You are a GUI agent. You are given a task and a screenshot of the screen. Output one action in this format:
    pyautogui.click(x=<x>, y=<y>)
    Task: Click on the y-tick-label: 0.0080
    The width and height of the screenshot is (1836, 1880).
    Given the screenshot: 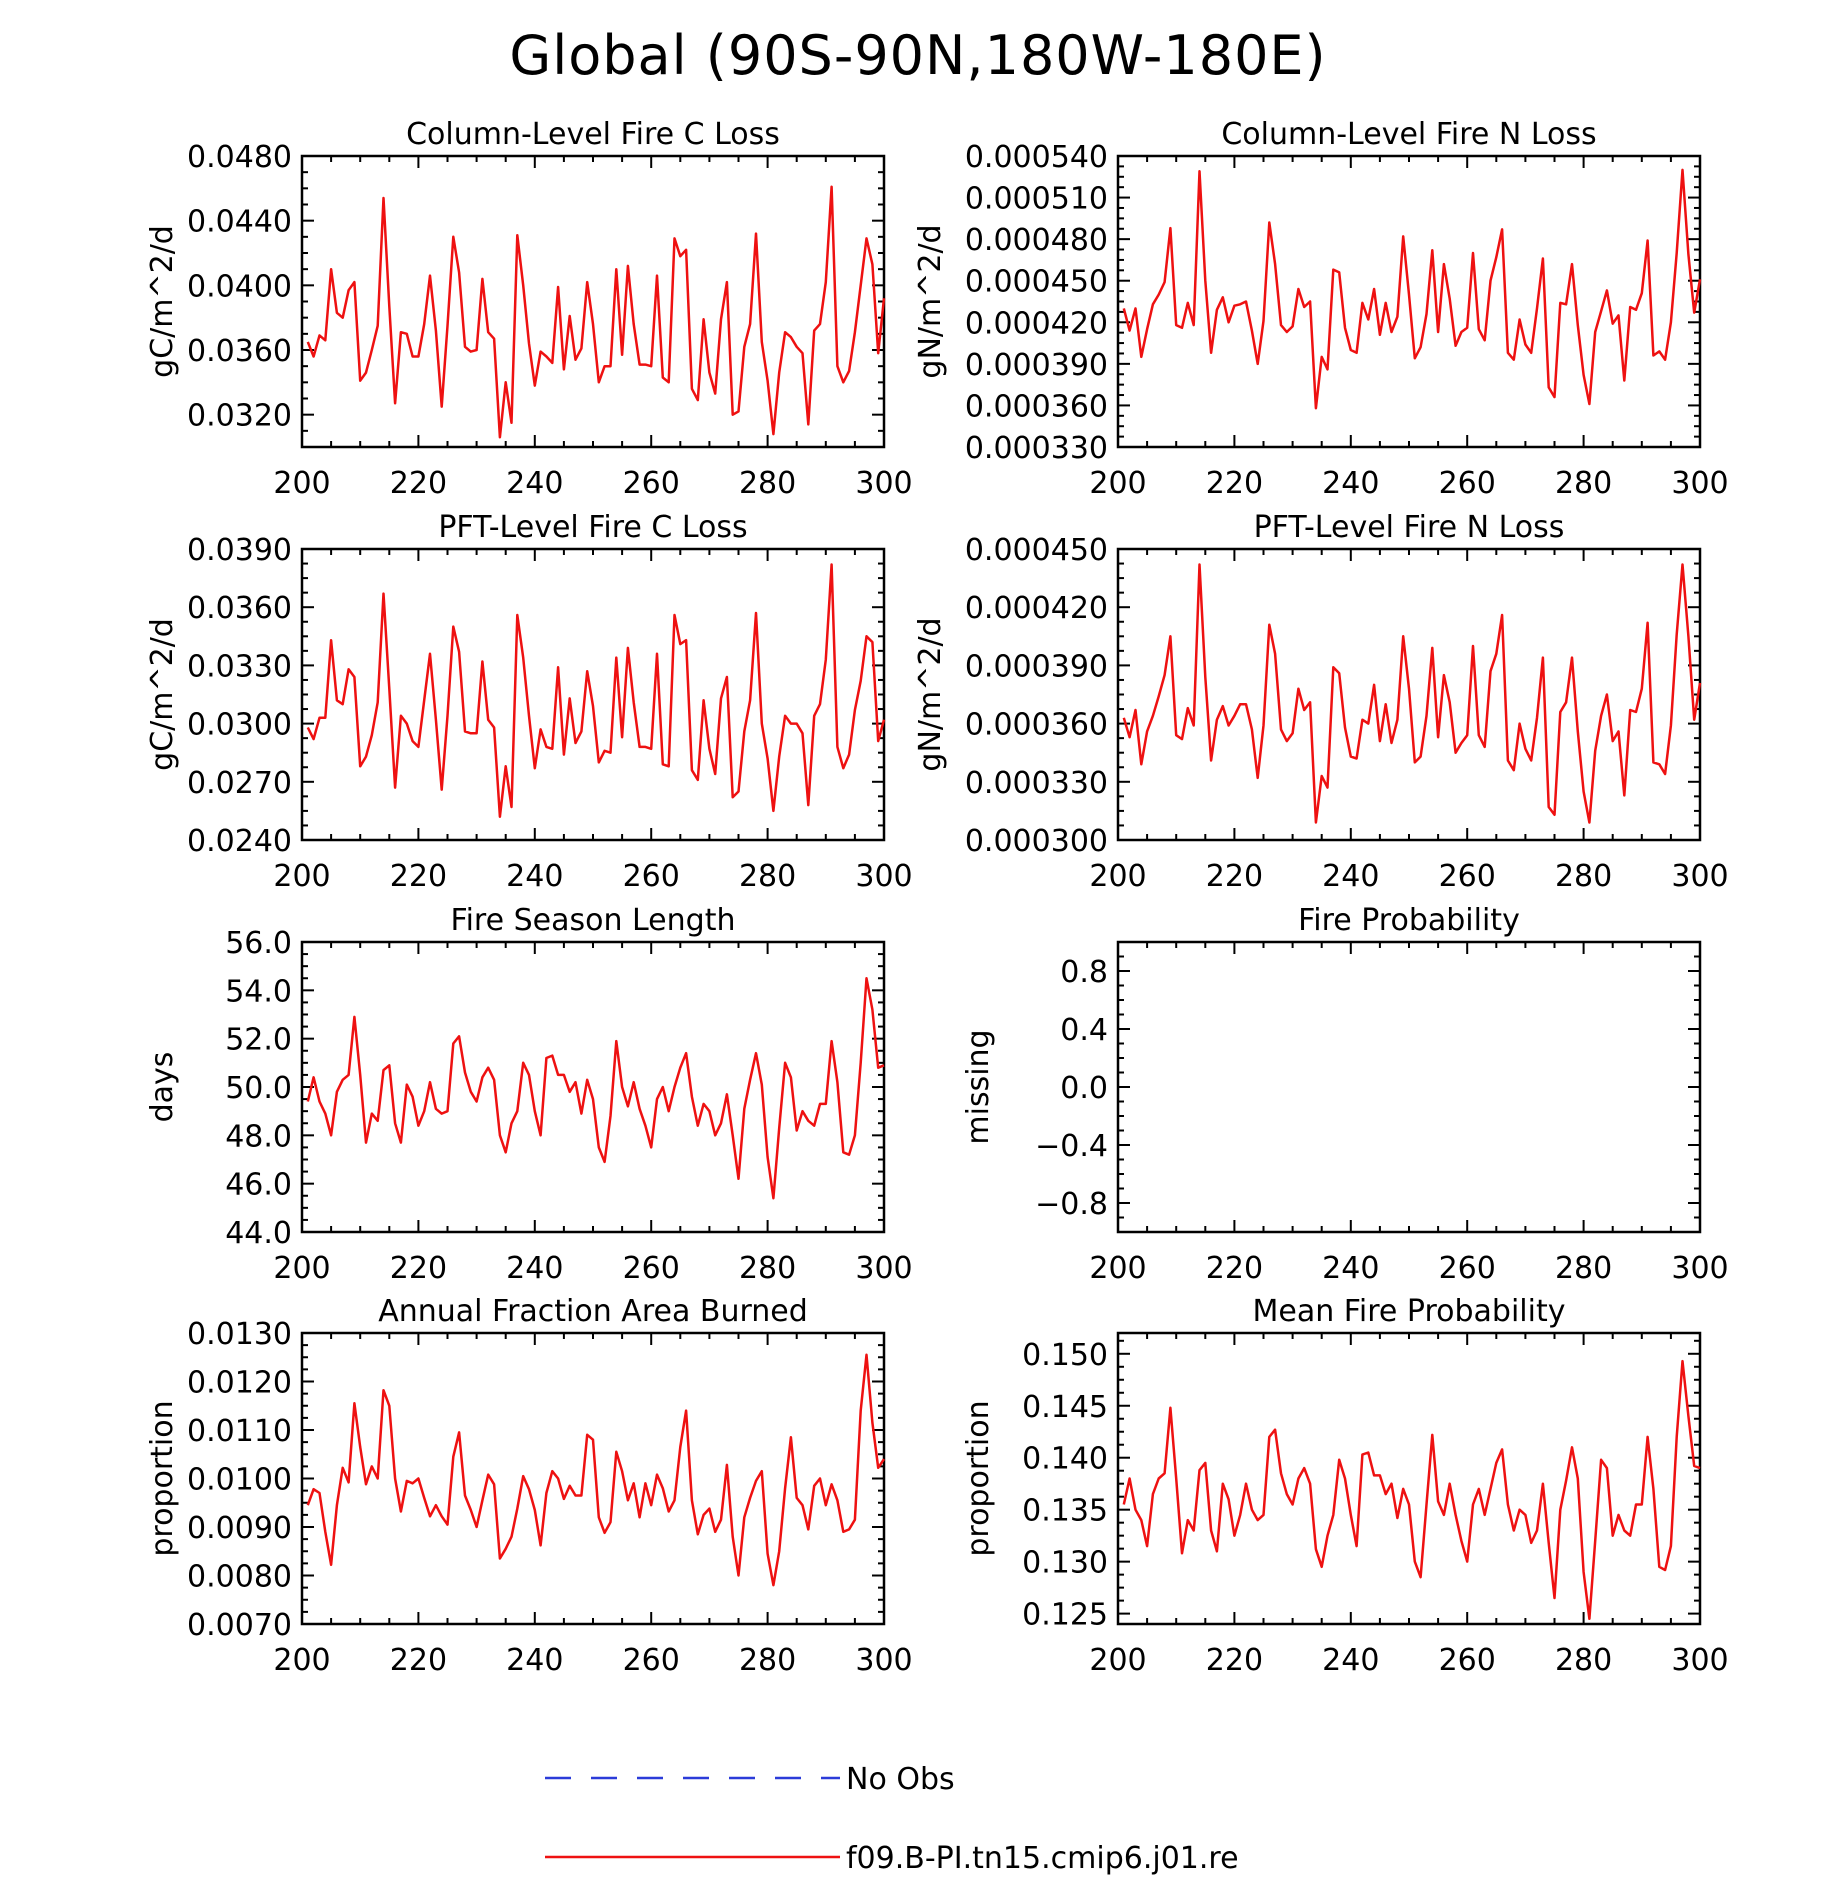 What is the action you would take?
    pyautogui.click(x=239, y=1577)
    